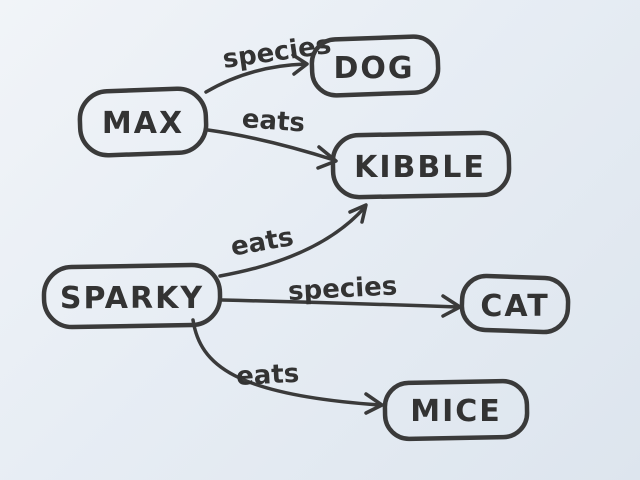  I want to click on edge-sparky-mice: eats, so click(287, 366).